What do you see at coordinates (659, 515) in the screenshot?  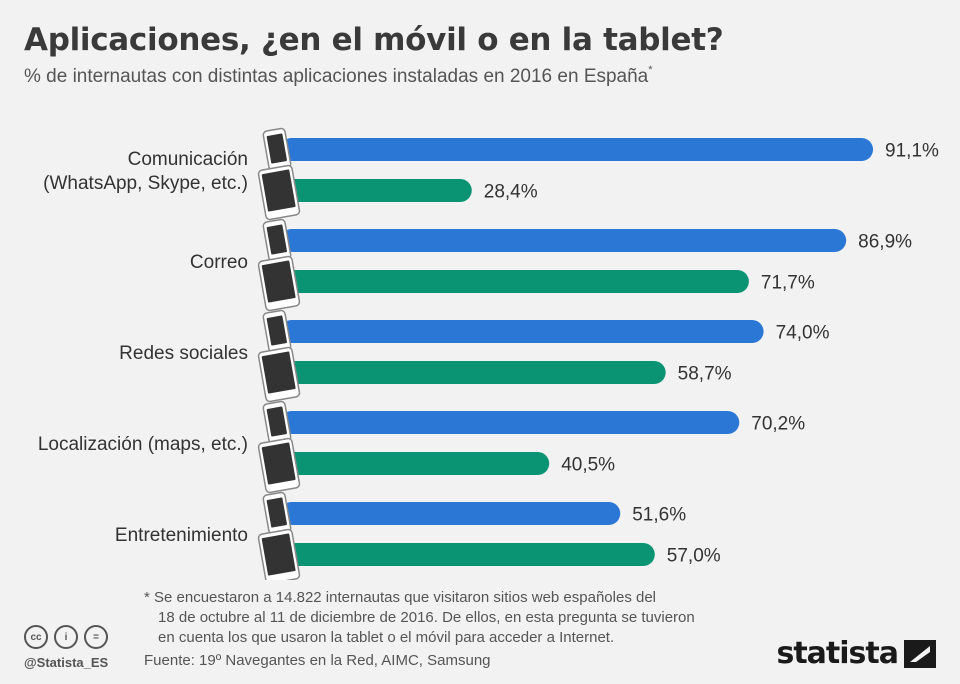 I see `bar-value-label: 51,6%` at bounding box center [659, 515].